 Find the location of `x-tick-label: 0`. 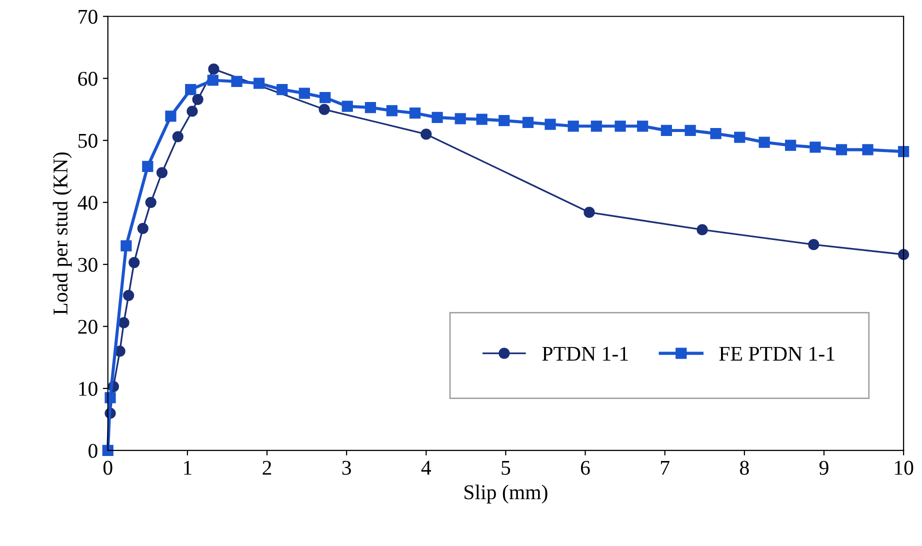

x-tick-label: 0 is located at coordinates (107, 467).